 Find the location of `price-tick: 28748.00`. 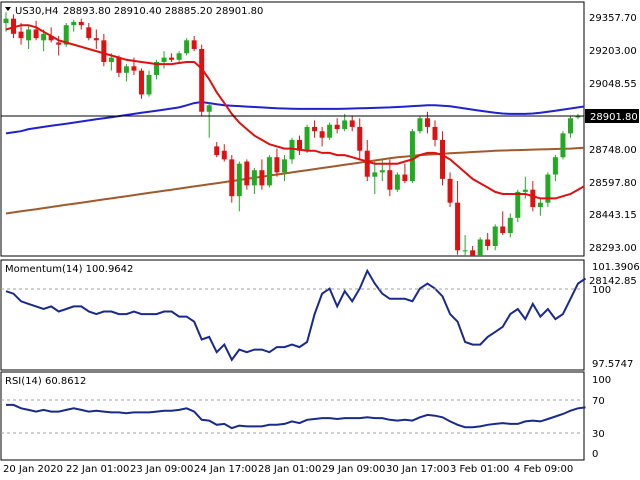

price-tick: 28748.00 is located at coordinates (613, 150).